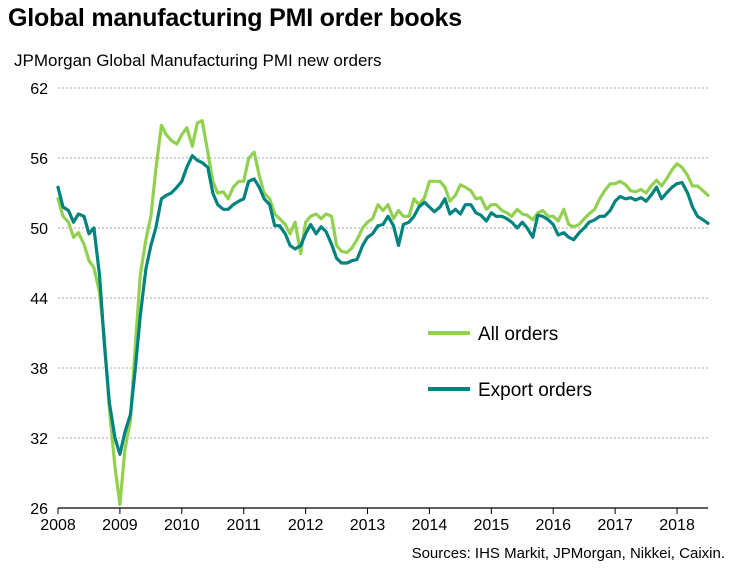 The width and height of the screenshot is (733, 571). Describe the element at coordinates (368, 525) in the screenshot. I see `x-tick-label: 2013` at that location.